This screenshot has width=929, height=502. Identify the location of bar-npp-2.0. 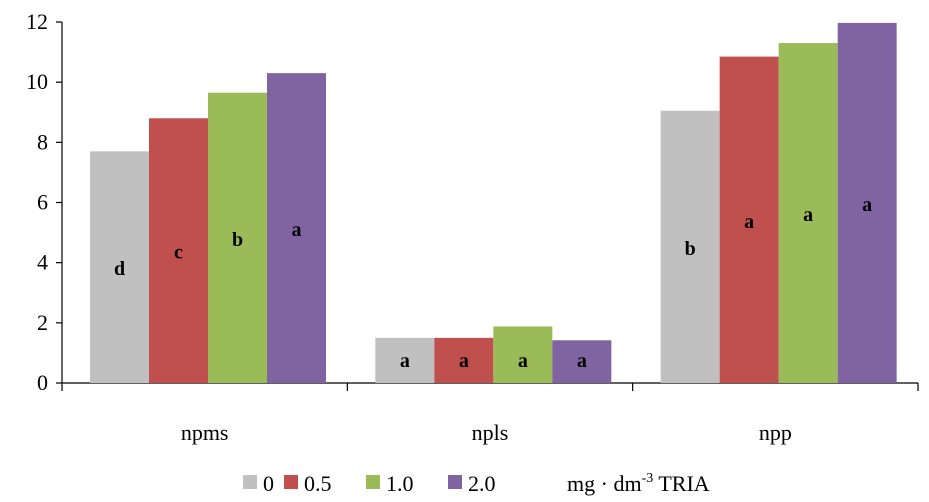
(867, 203).